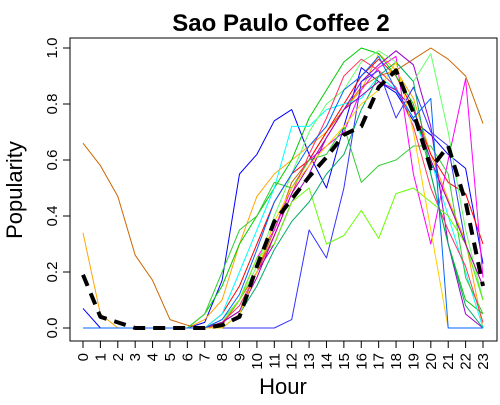  I want to click on y-axis-title: Popularity, so click(14, 190).